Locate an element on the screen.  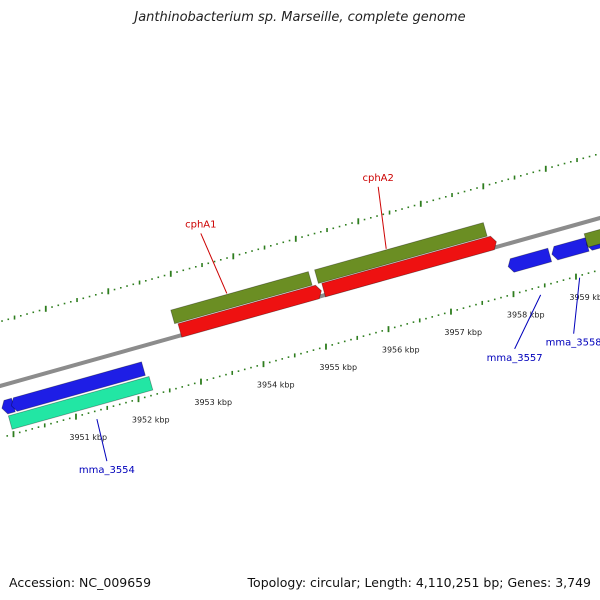
gene-label-cphA2: cphA2 is located at coordinates (378, 178).